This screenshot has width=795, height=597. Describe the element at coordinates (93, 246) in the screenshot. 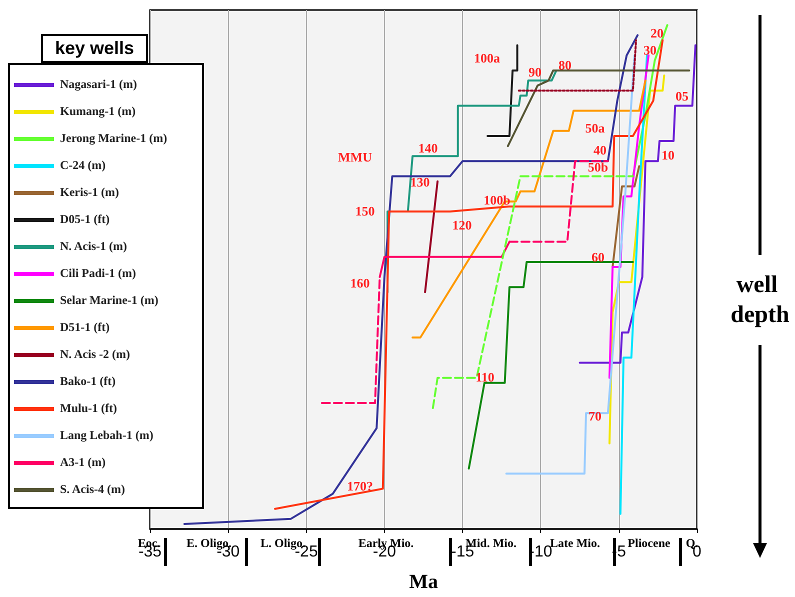

I see `legend-label: N. Acis-1 (m)` at that location.